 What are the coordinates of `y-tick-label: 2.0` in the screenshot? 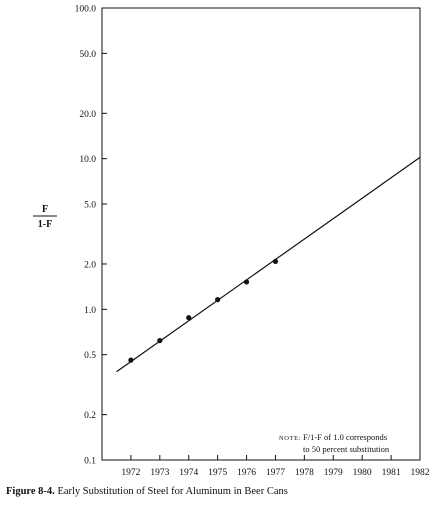 It's located at (90, 265).